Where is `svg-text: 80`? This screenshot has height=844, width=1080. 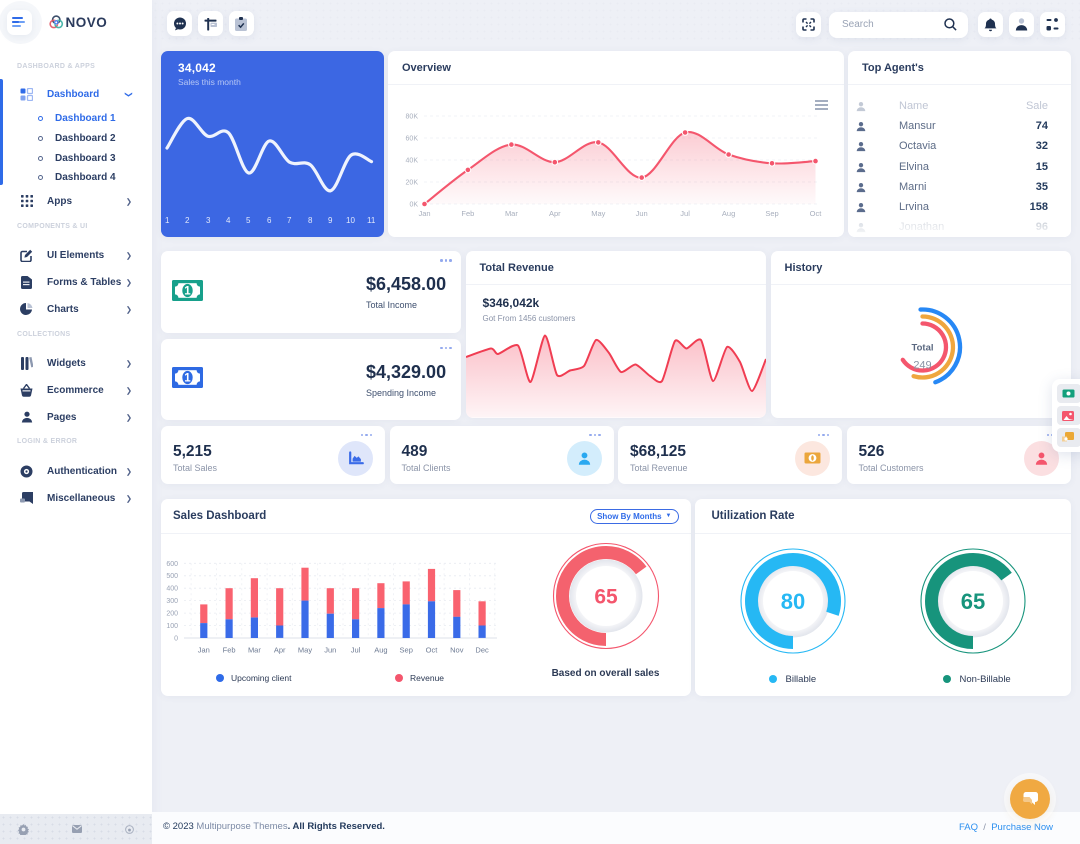
svg-text: 80 is located at coordinates (792, 601).